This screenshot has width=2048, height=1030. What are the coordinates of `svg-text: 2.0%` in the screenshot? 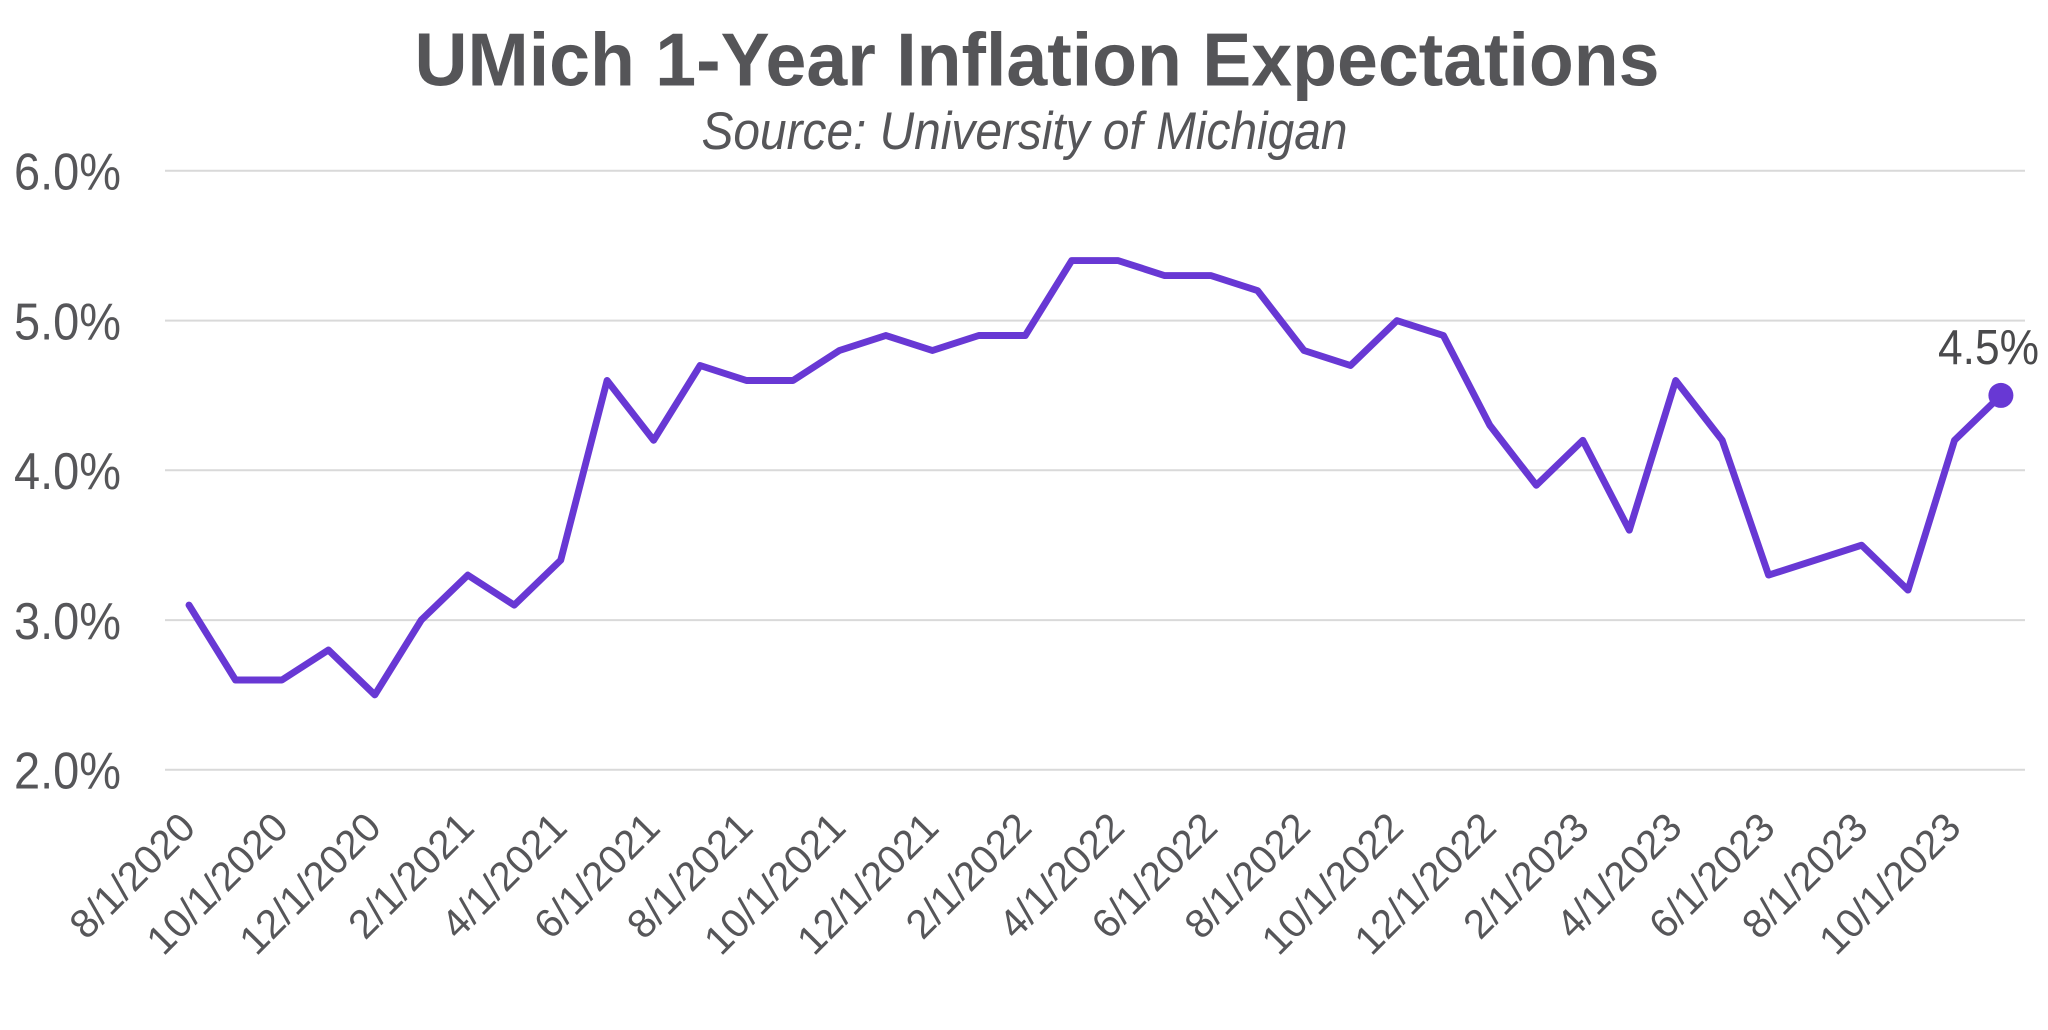 It's located at (67, 772).